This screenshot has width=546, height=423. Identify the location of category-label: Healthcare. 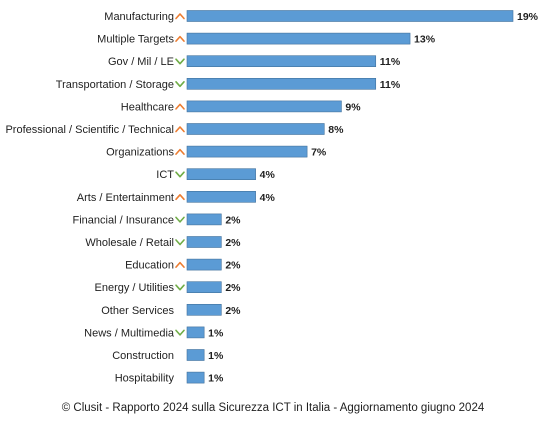
(147, 107).